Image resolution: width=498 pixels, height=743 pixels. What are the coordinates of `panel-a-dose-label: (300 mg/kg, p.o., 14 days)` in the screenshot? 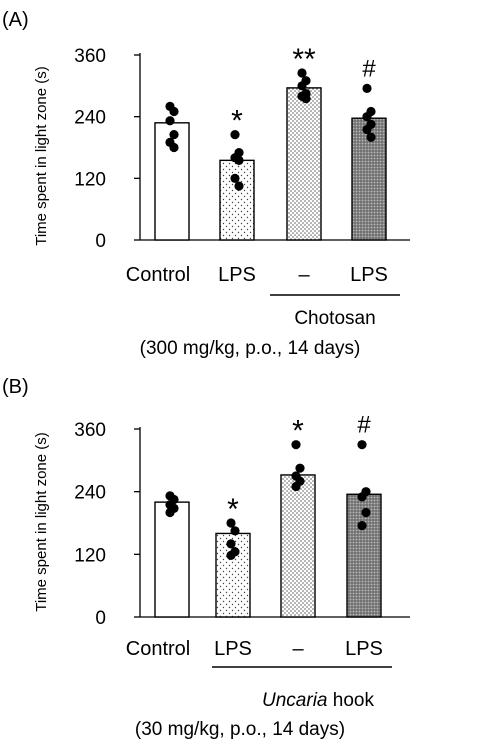 It's located at (250, 348).